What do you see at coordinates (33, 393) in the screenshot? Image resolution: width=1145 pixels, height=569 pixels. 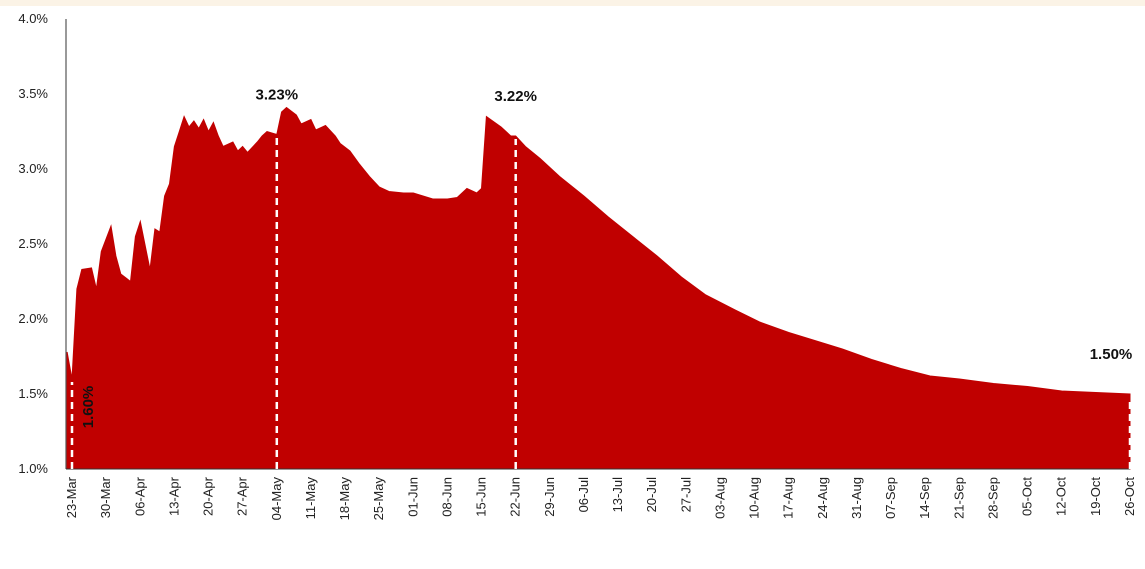 I see `y-tick-label: 1.5%` at bounding box center [33, 393].